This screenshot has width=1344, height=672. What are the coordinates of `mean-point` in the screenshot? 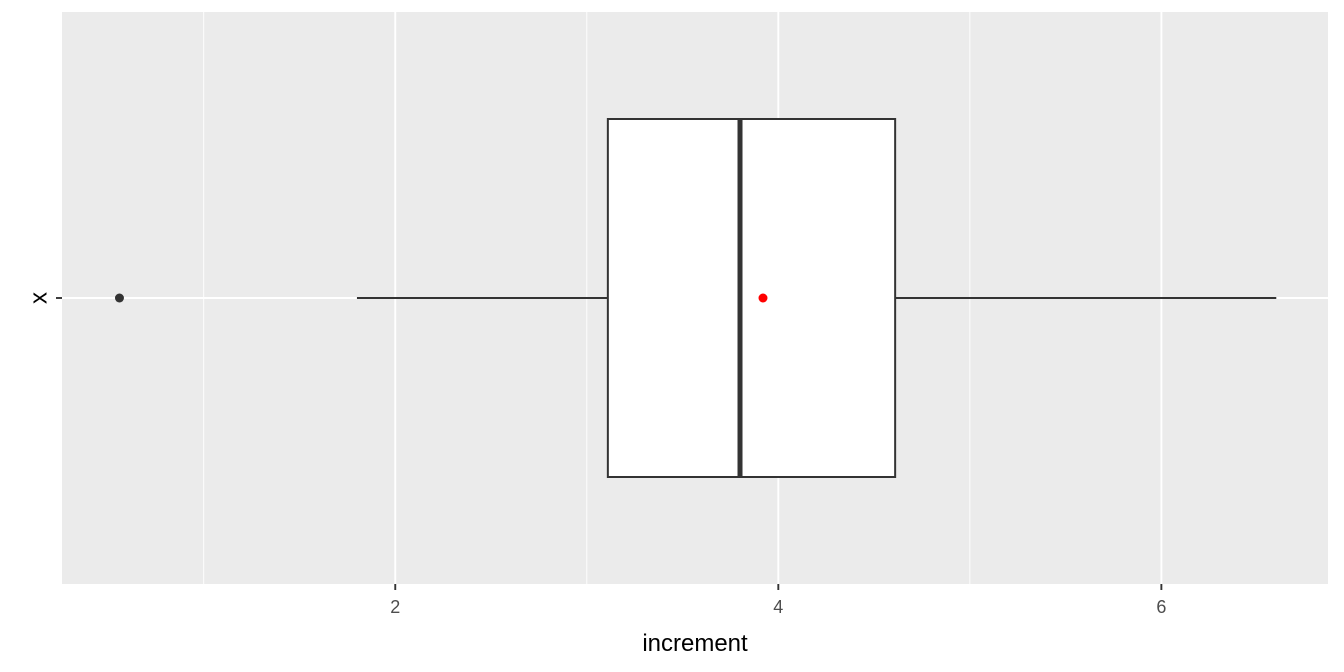 It's located at (763, 298).